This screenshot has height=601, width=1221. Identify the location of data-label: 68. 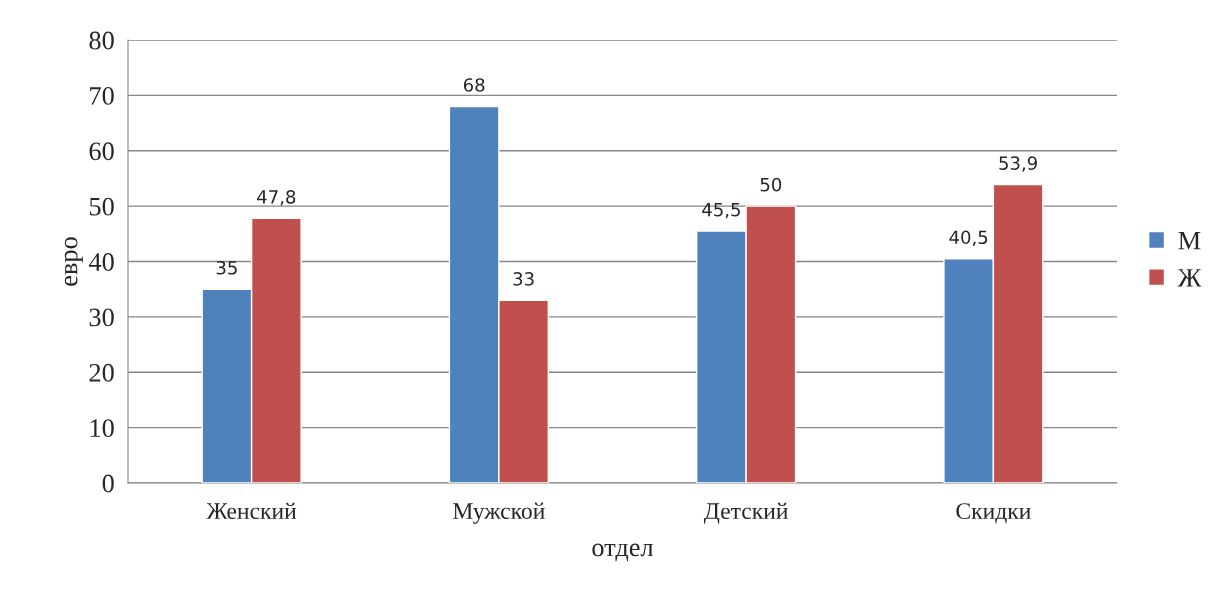
(474, 85).